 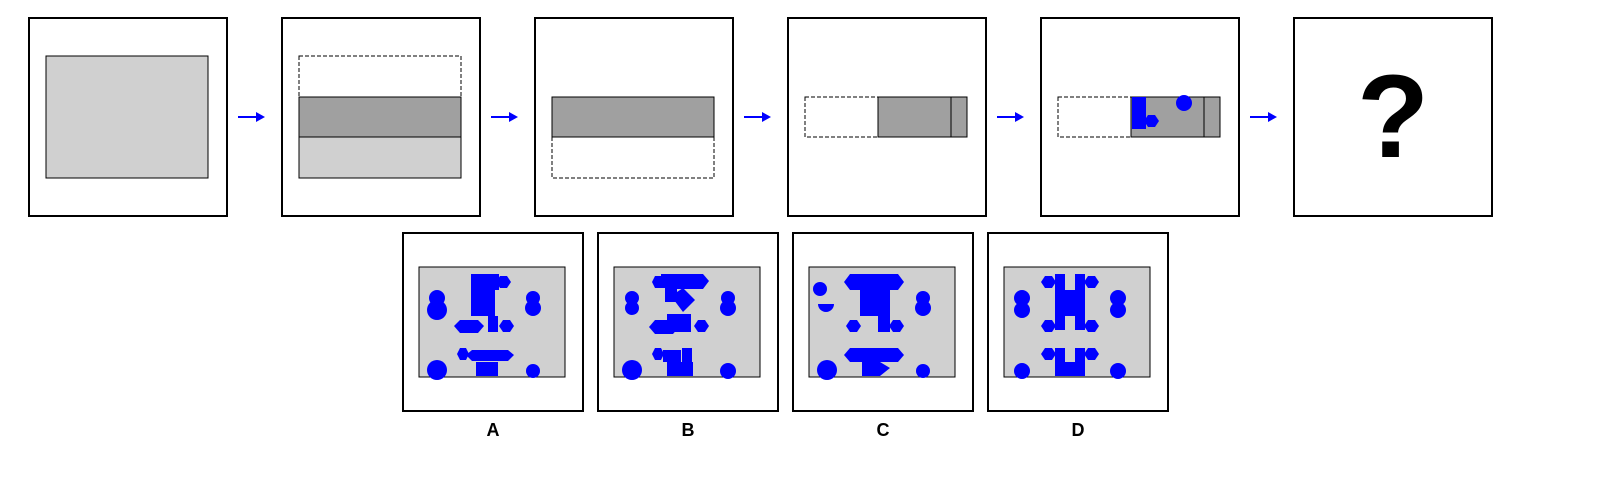 What do you see at coordinates (914, 117) in the screenshot?
I see `folded-block` at bounding box center [914, 117].